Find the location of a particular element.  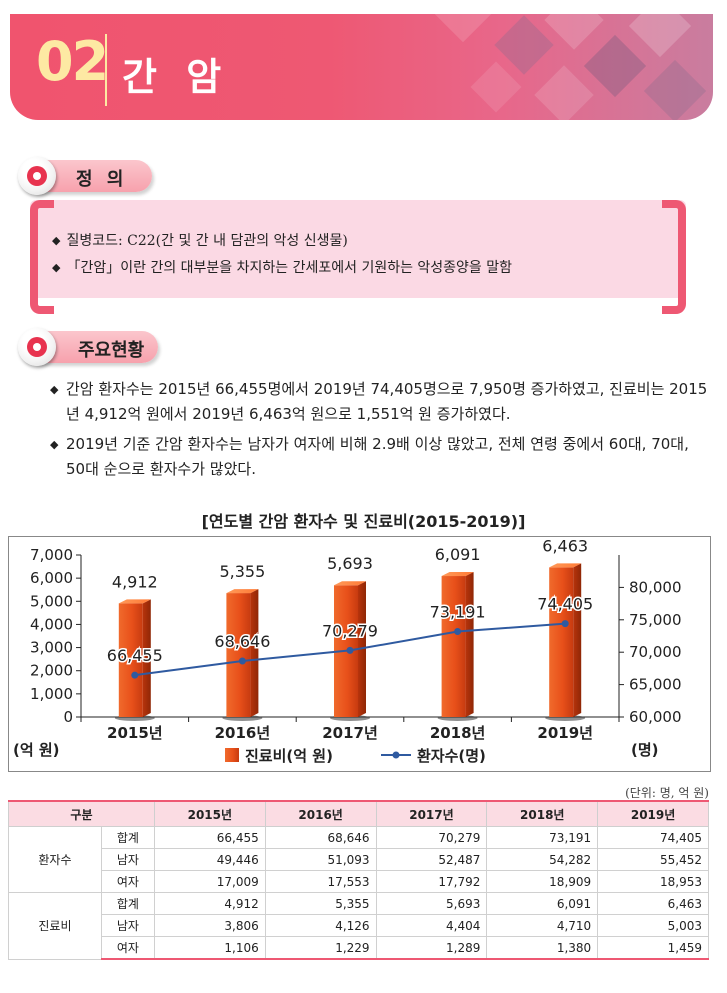

table-cell: 4,126 is located at coordinates (320, 925).